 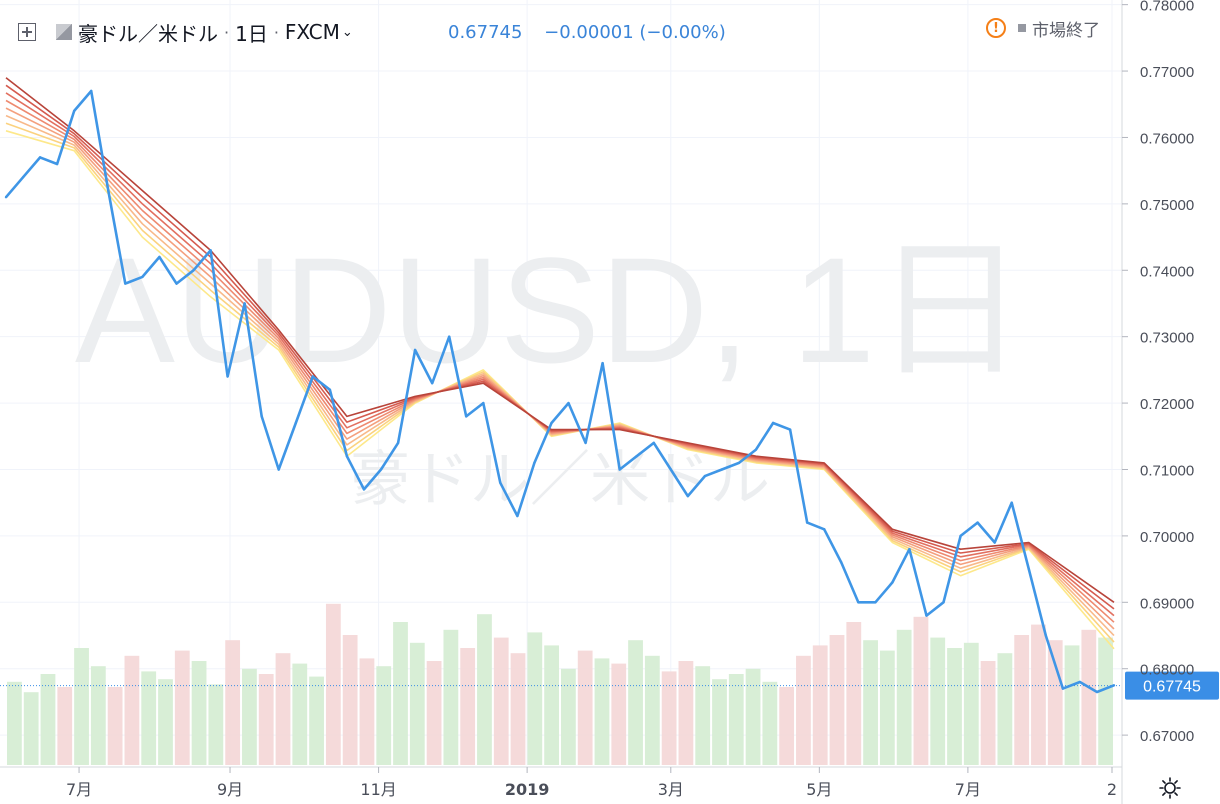 I want to click on exchange-label: FXCM, so click(x=312, y=32).